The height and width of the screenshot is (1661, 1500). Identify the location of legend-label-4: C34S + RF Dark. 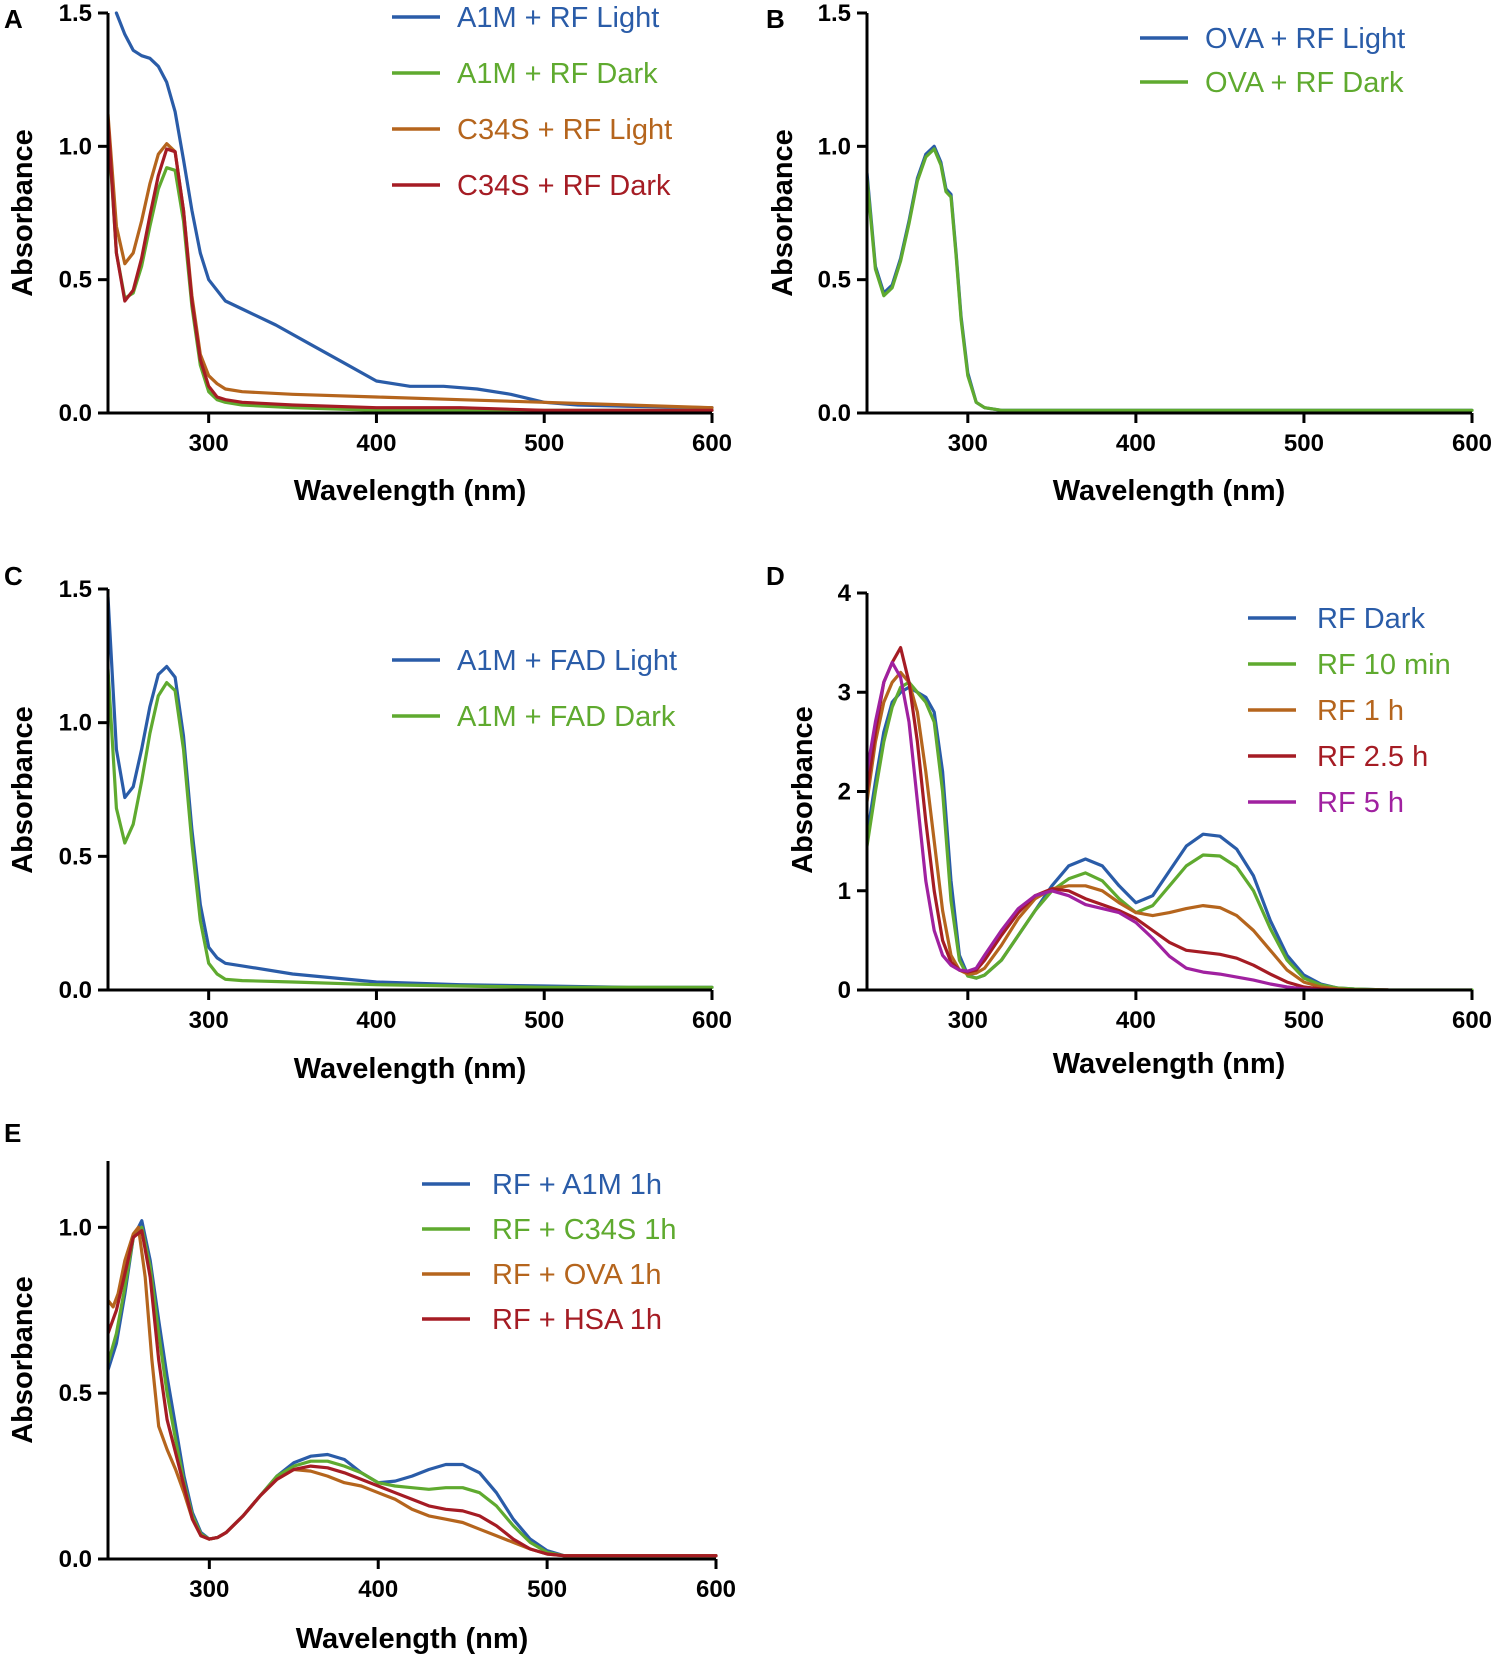
(564, 186).